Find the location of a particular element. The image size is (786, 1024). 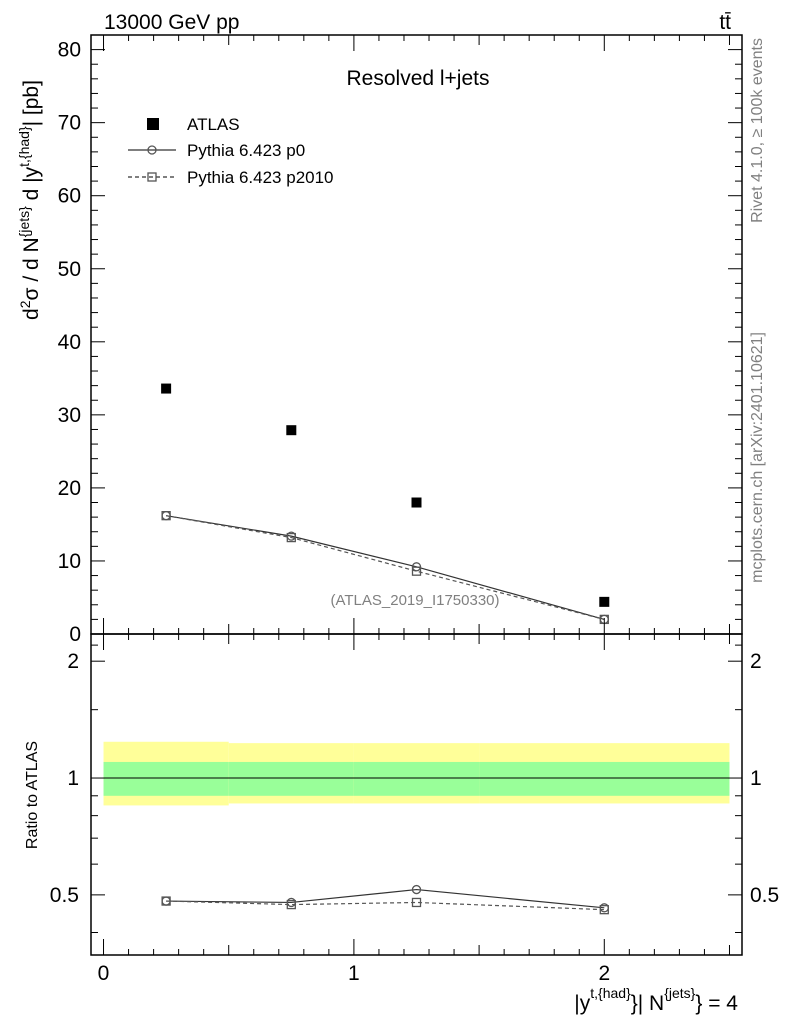

ratio-y-tick-label: 2 is located at coordinates (73, 661).